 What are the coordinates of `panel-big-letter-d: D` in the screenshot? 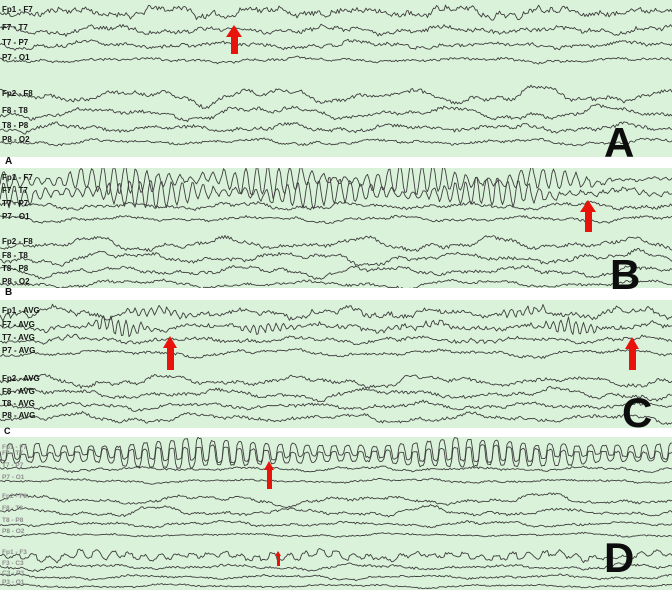 It's located at (619, 557).